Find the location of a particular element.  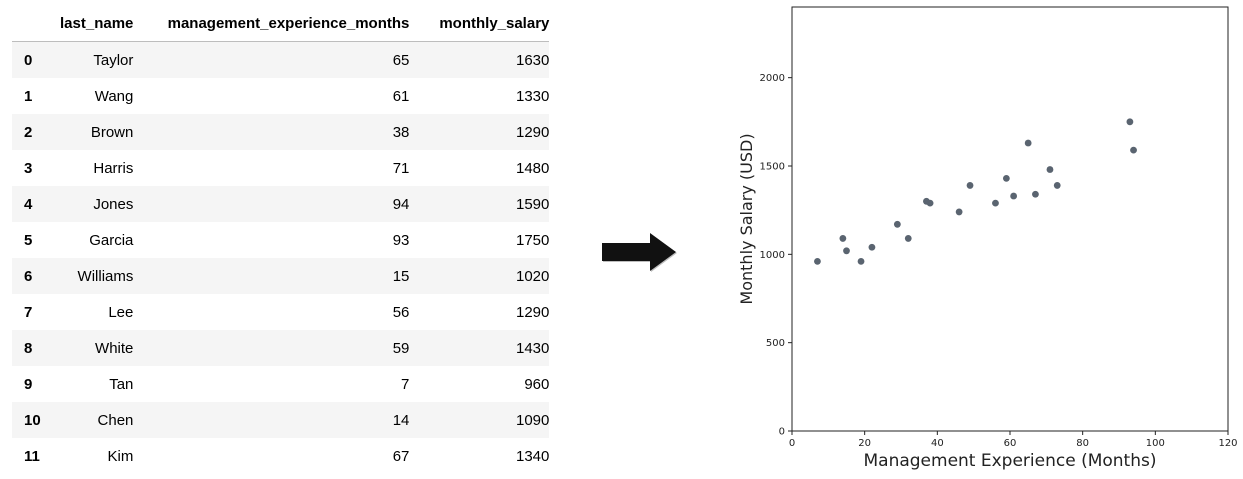

cell-last-name: Harris is located at coordinates (113, 168).